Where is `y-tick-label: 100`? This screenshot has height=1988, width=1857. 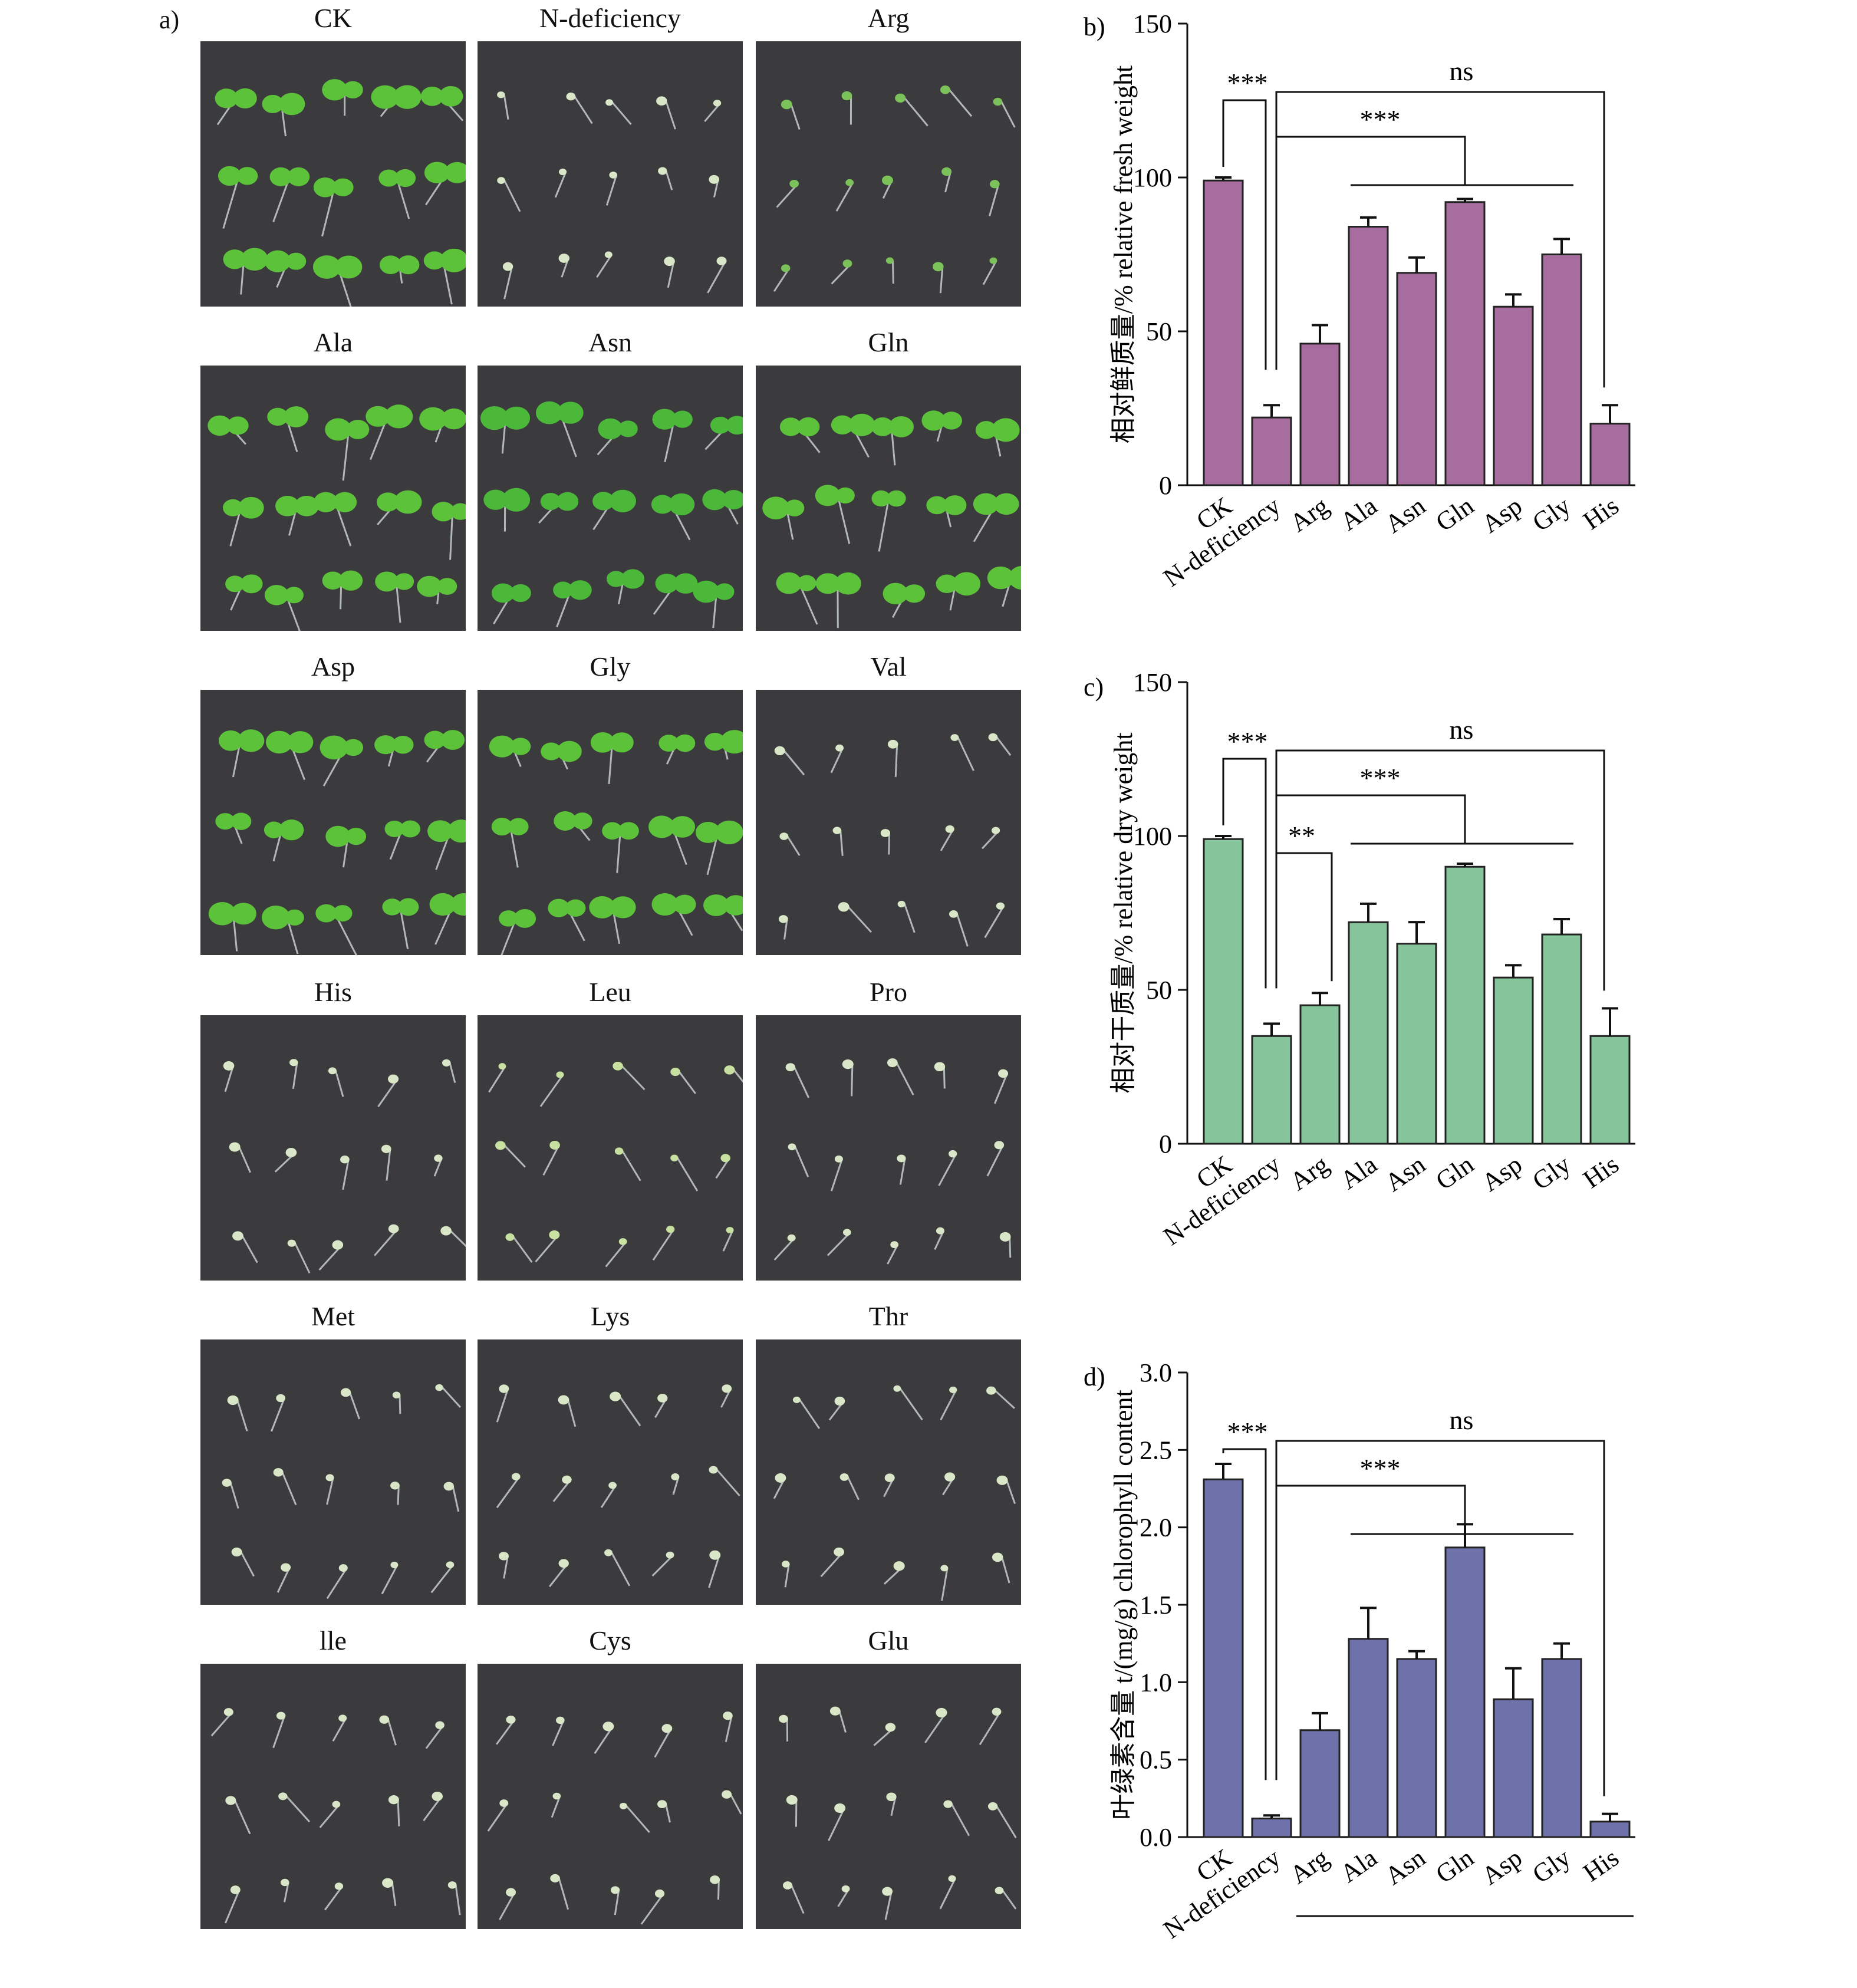
y-tick-label: 100 is located at coordinates (1152, 177).